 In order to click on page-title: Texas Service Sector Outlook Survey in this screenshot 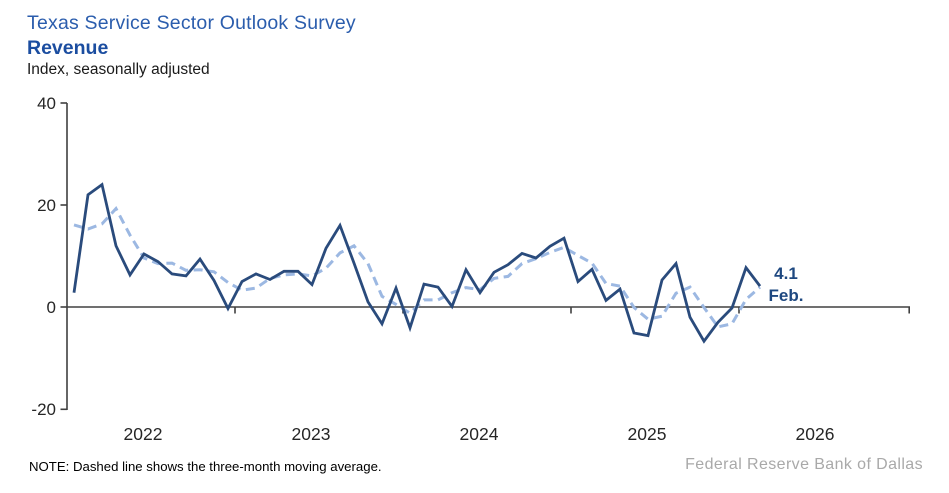, I will do `click(191, 23)`.